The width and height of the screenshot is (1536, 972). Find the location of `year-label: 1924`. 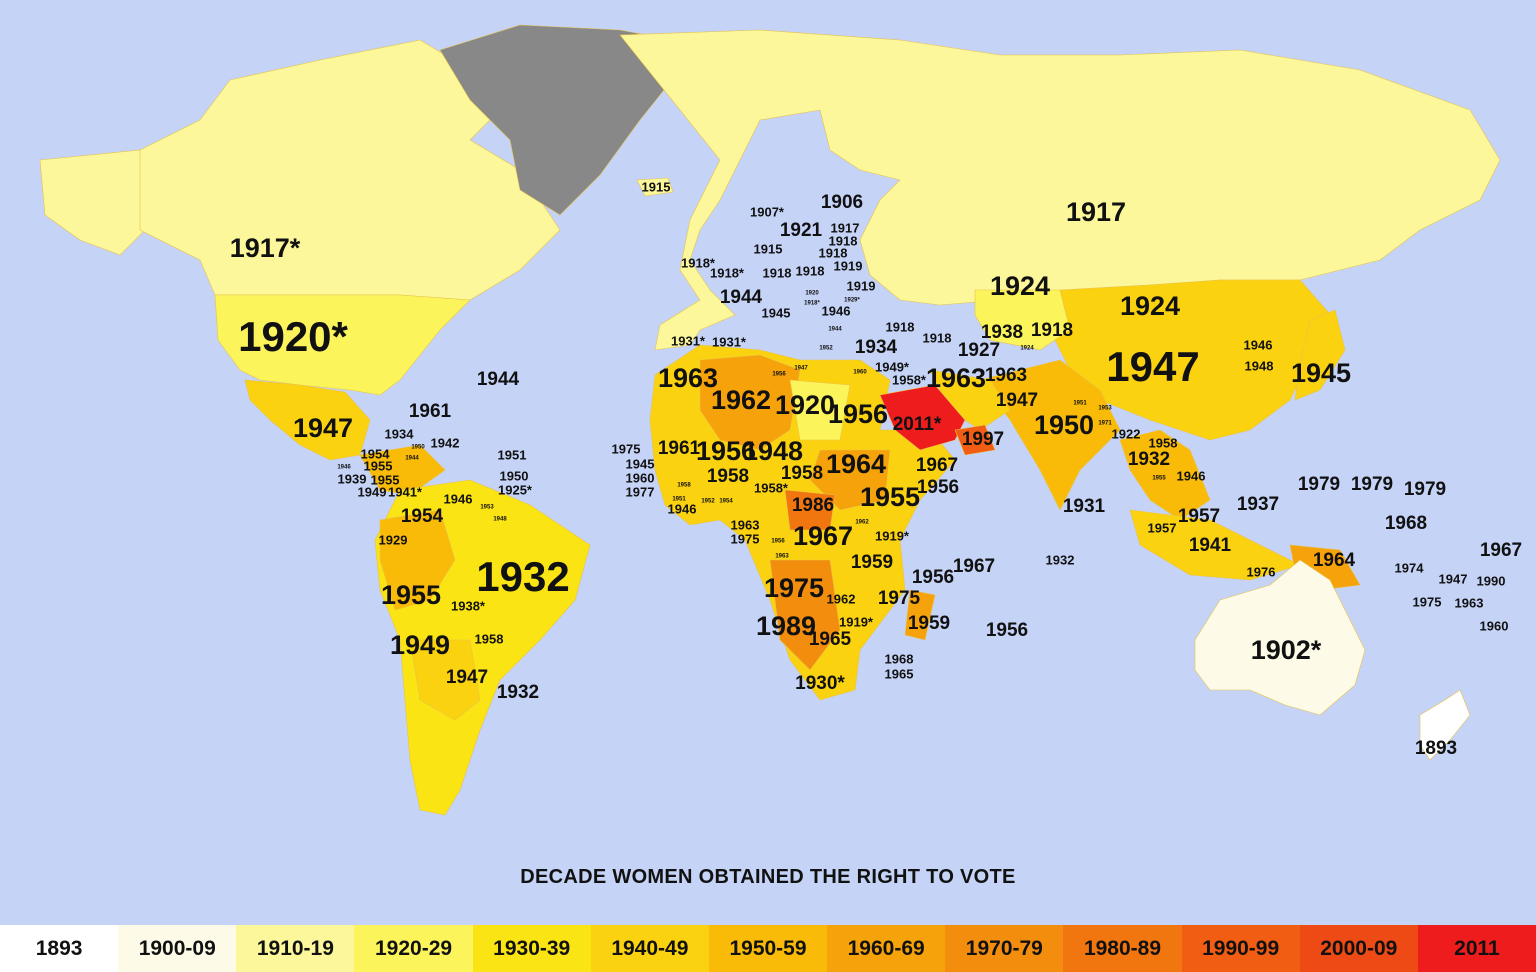

year-label: 1924 is located at coordinates (1150, 306).